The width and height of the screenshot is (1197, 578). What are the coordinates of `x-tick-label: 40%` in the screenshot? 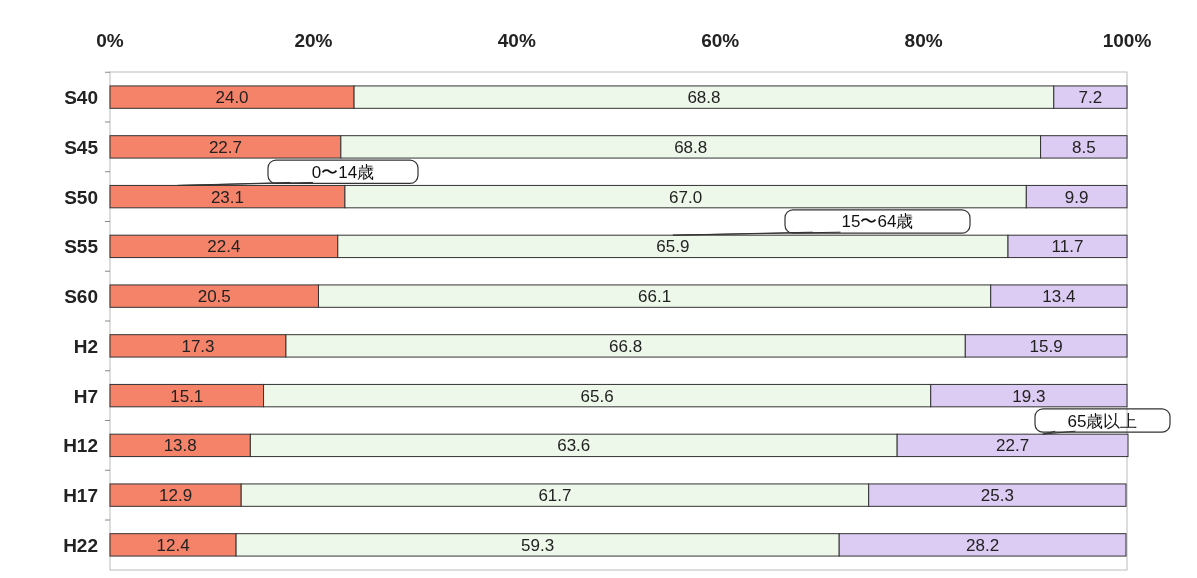 It's located at (516, 40).